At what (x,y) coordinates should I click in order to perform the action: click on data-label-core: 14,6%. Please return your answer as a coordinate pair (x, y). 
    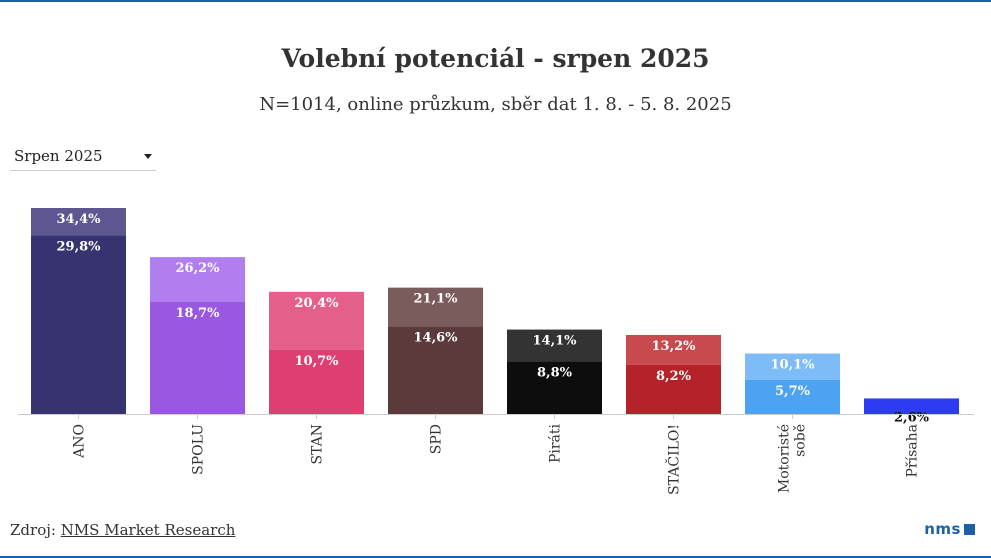
    Looking at the image, I should click on (435, 338).